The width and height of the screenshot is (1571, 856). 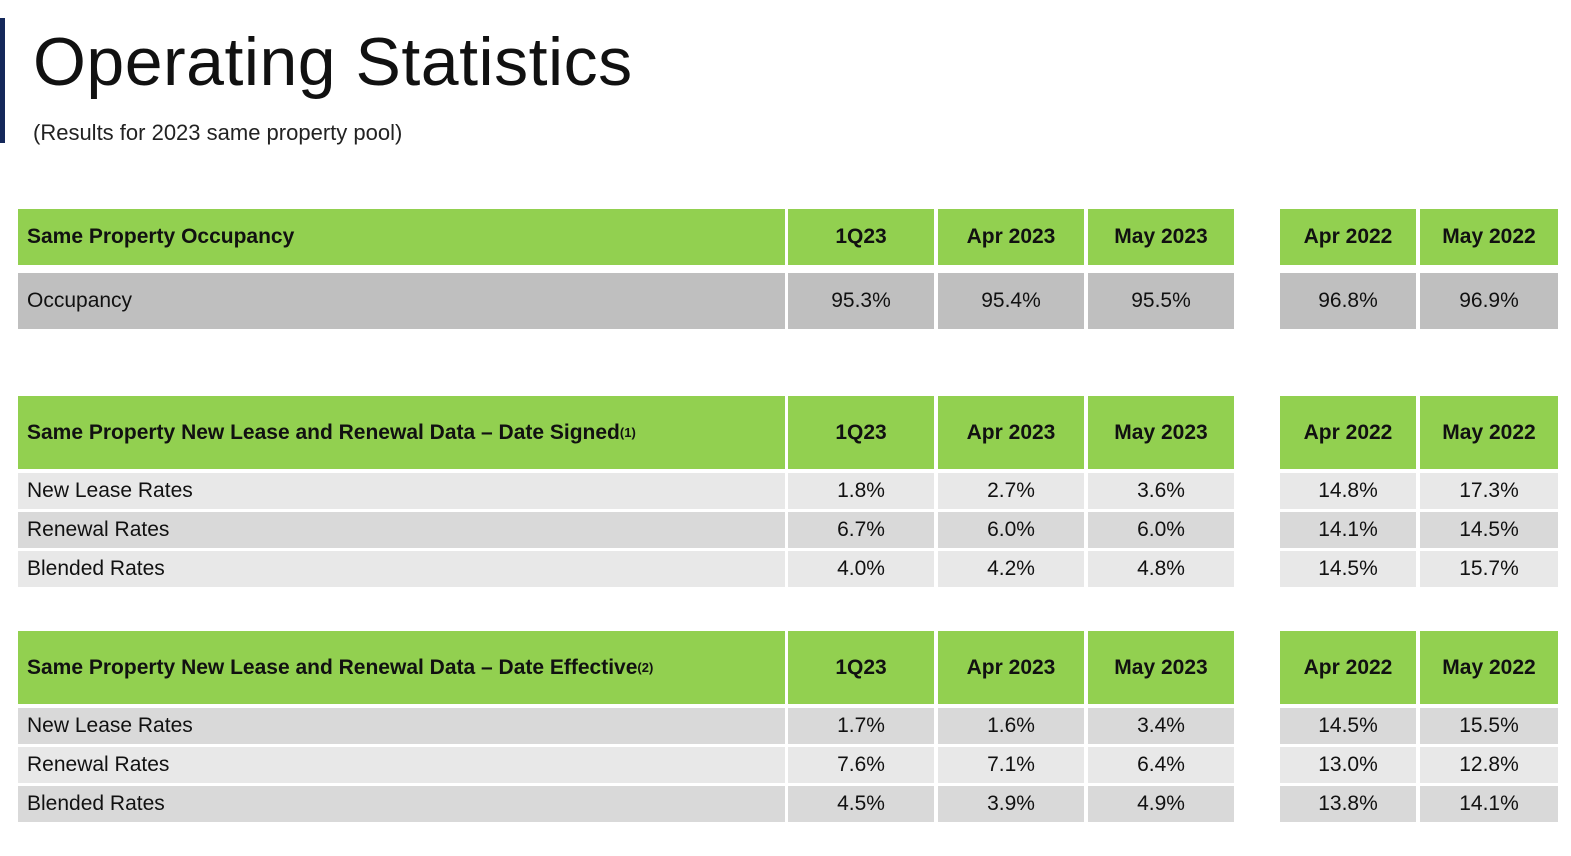 What do you see at coordinates (861, 491) in the screenshot?
I see `data-cell: 1.8%` at bounding box center [861, 491].